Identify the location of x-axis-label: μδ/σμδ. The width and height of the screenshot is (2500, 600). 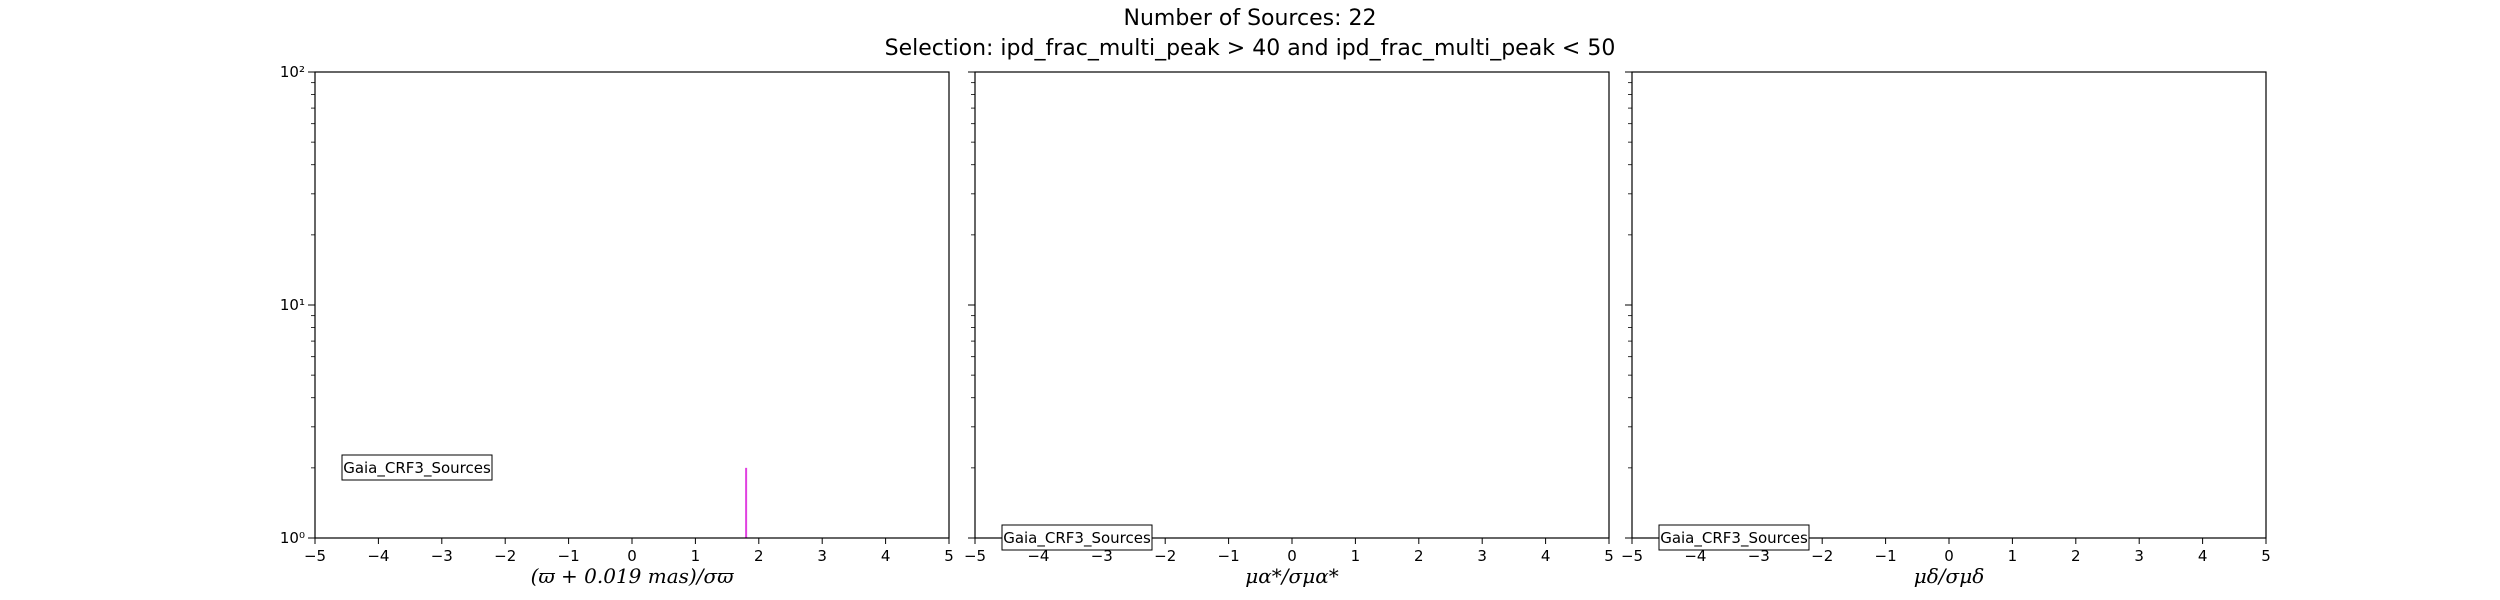
(1949, 576).